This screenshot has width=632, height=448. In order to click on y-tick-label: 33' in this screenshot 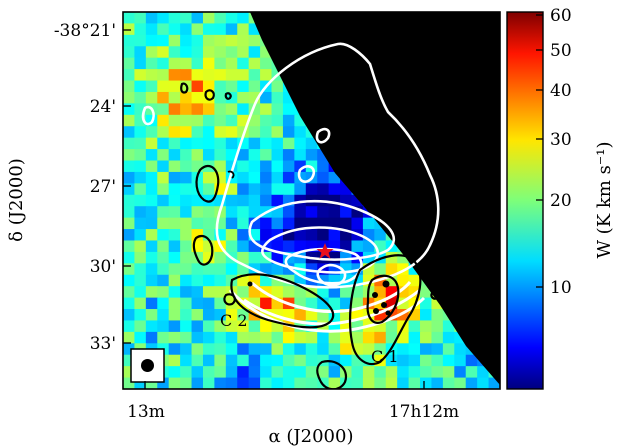, I will do `click(103, 344)`.